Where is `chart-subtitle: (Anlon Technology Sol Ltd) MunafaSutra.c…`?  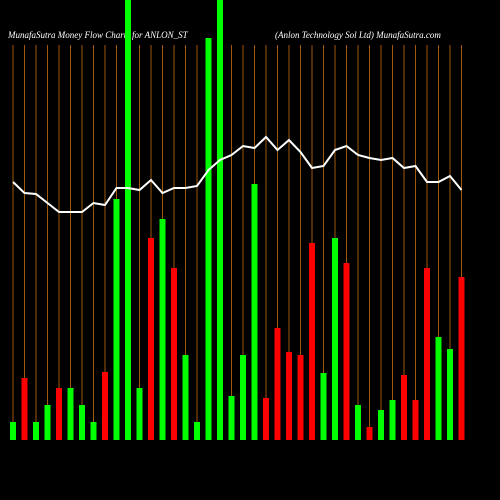 chart-subtitle: (Anlon Technology Sol Ltd) MunafaSutra.c… is located at coordinates (358, 35).